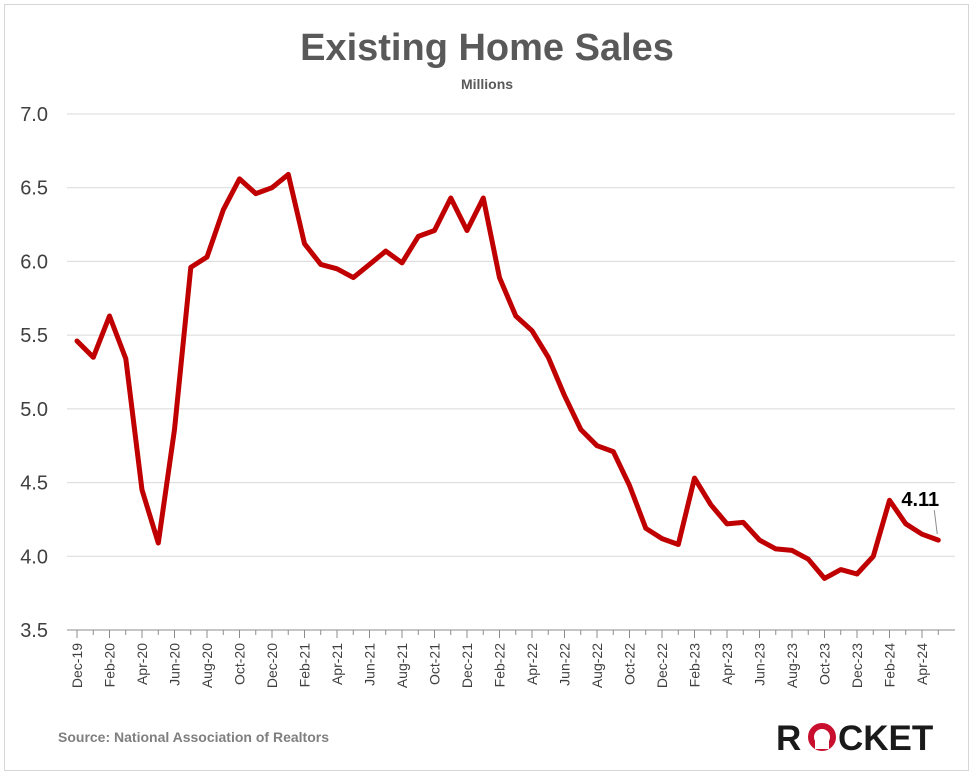  I want to click on logo-letter-r: R, so click(788, 738).